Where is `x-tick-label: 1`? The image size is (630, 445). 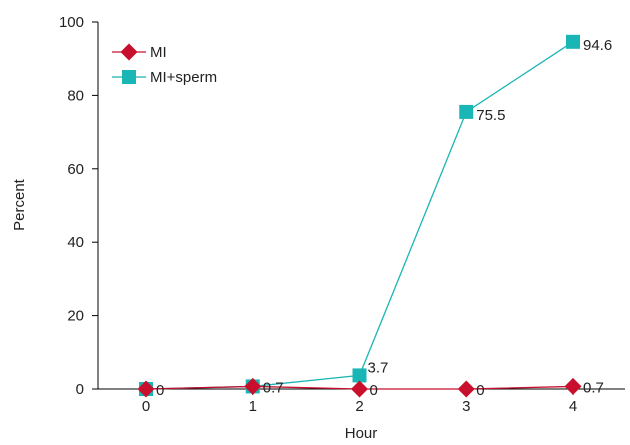
x-tick-label: 1 is located at coordinates (253, 406).